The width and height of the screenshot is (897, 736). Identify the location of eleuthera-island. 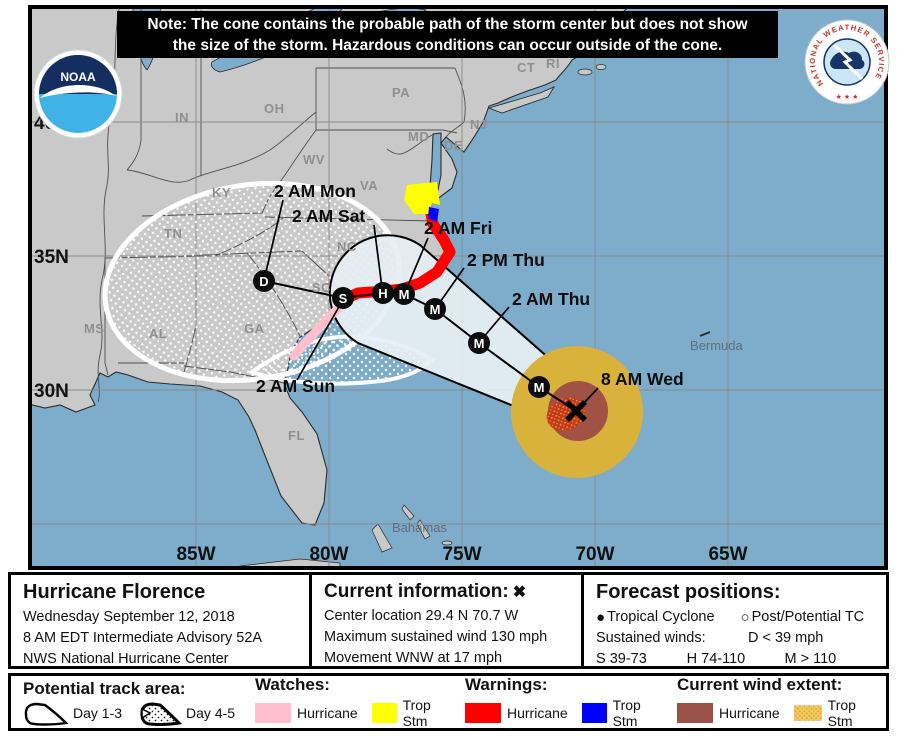
(423, 529).